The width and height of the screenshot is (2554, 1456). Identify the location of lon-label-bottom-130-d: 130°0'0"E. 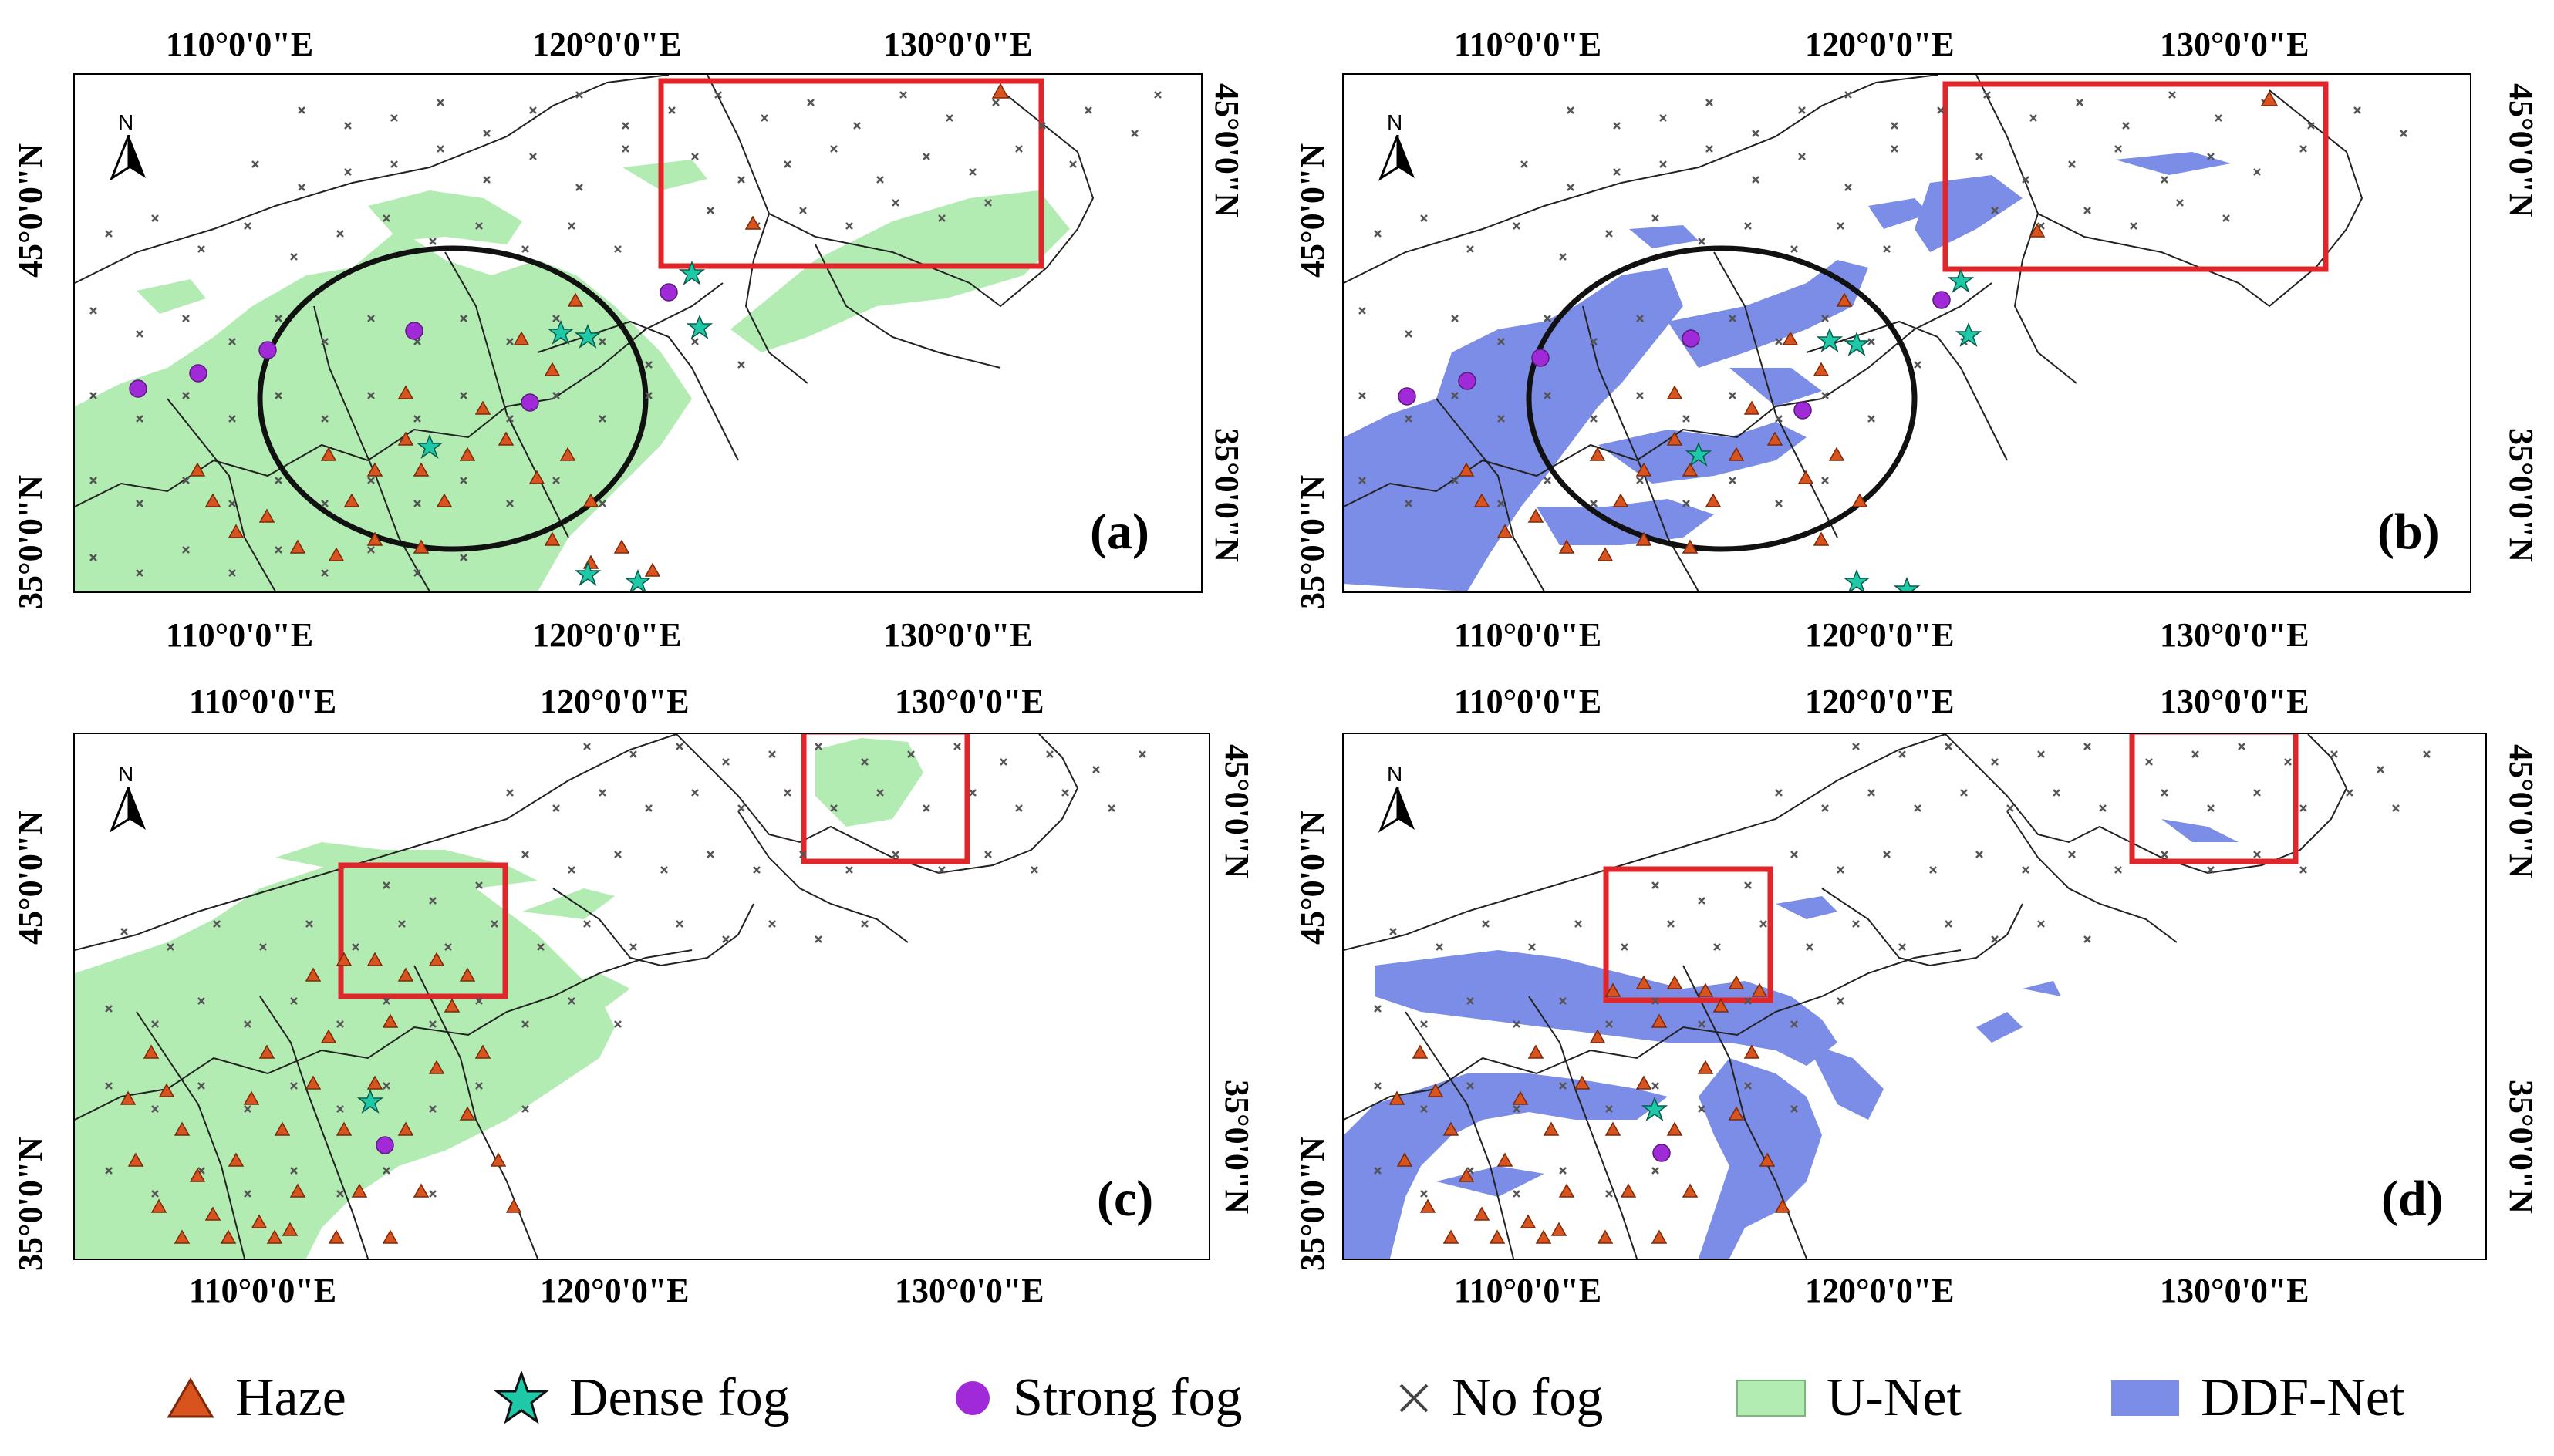
(2234, 1291).